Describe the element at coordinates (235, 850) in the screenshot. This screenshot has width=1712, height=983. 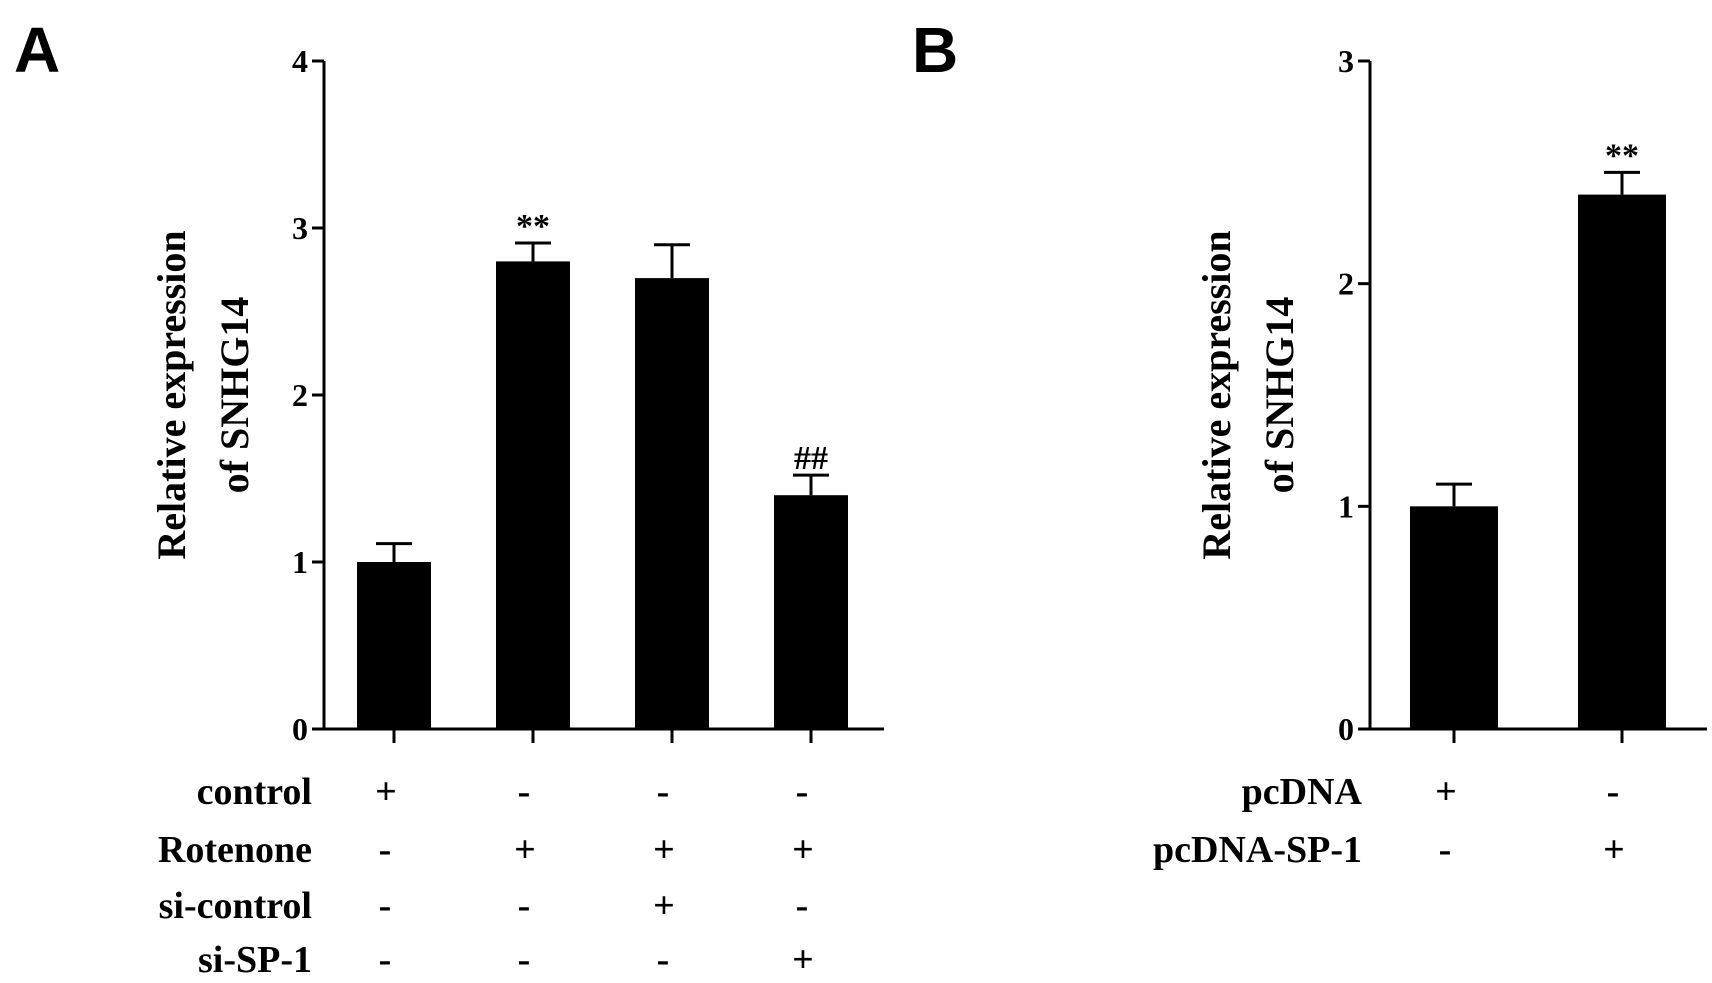
I see `condition-label: Rotenone` at that location.